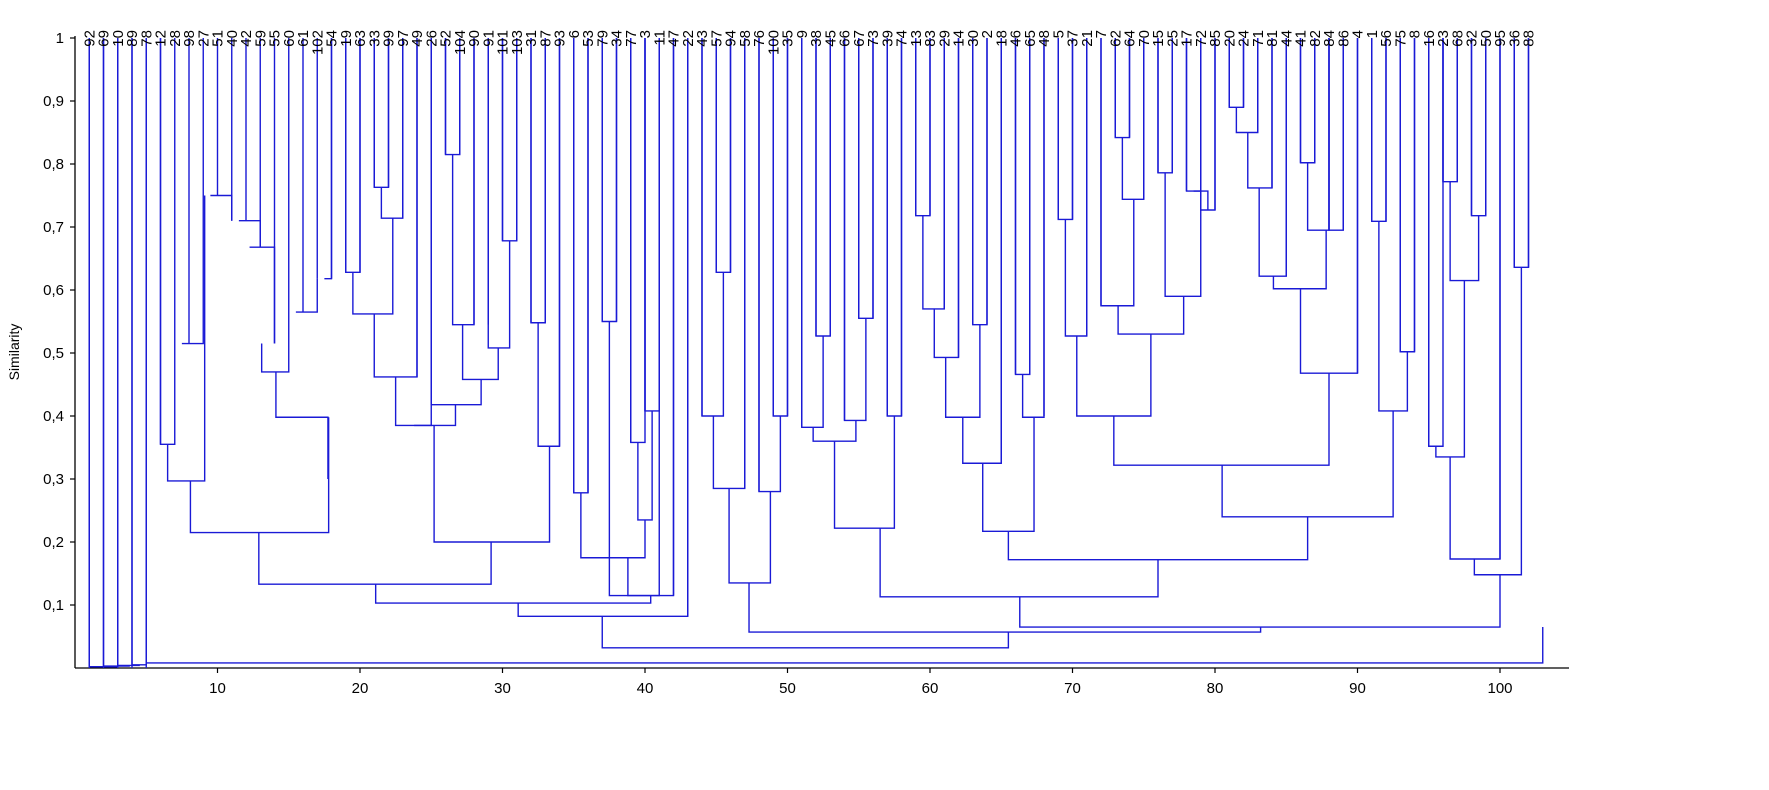  I want to click on leaf-label: 87, so click(545, 38).